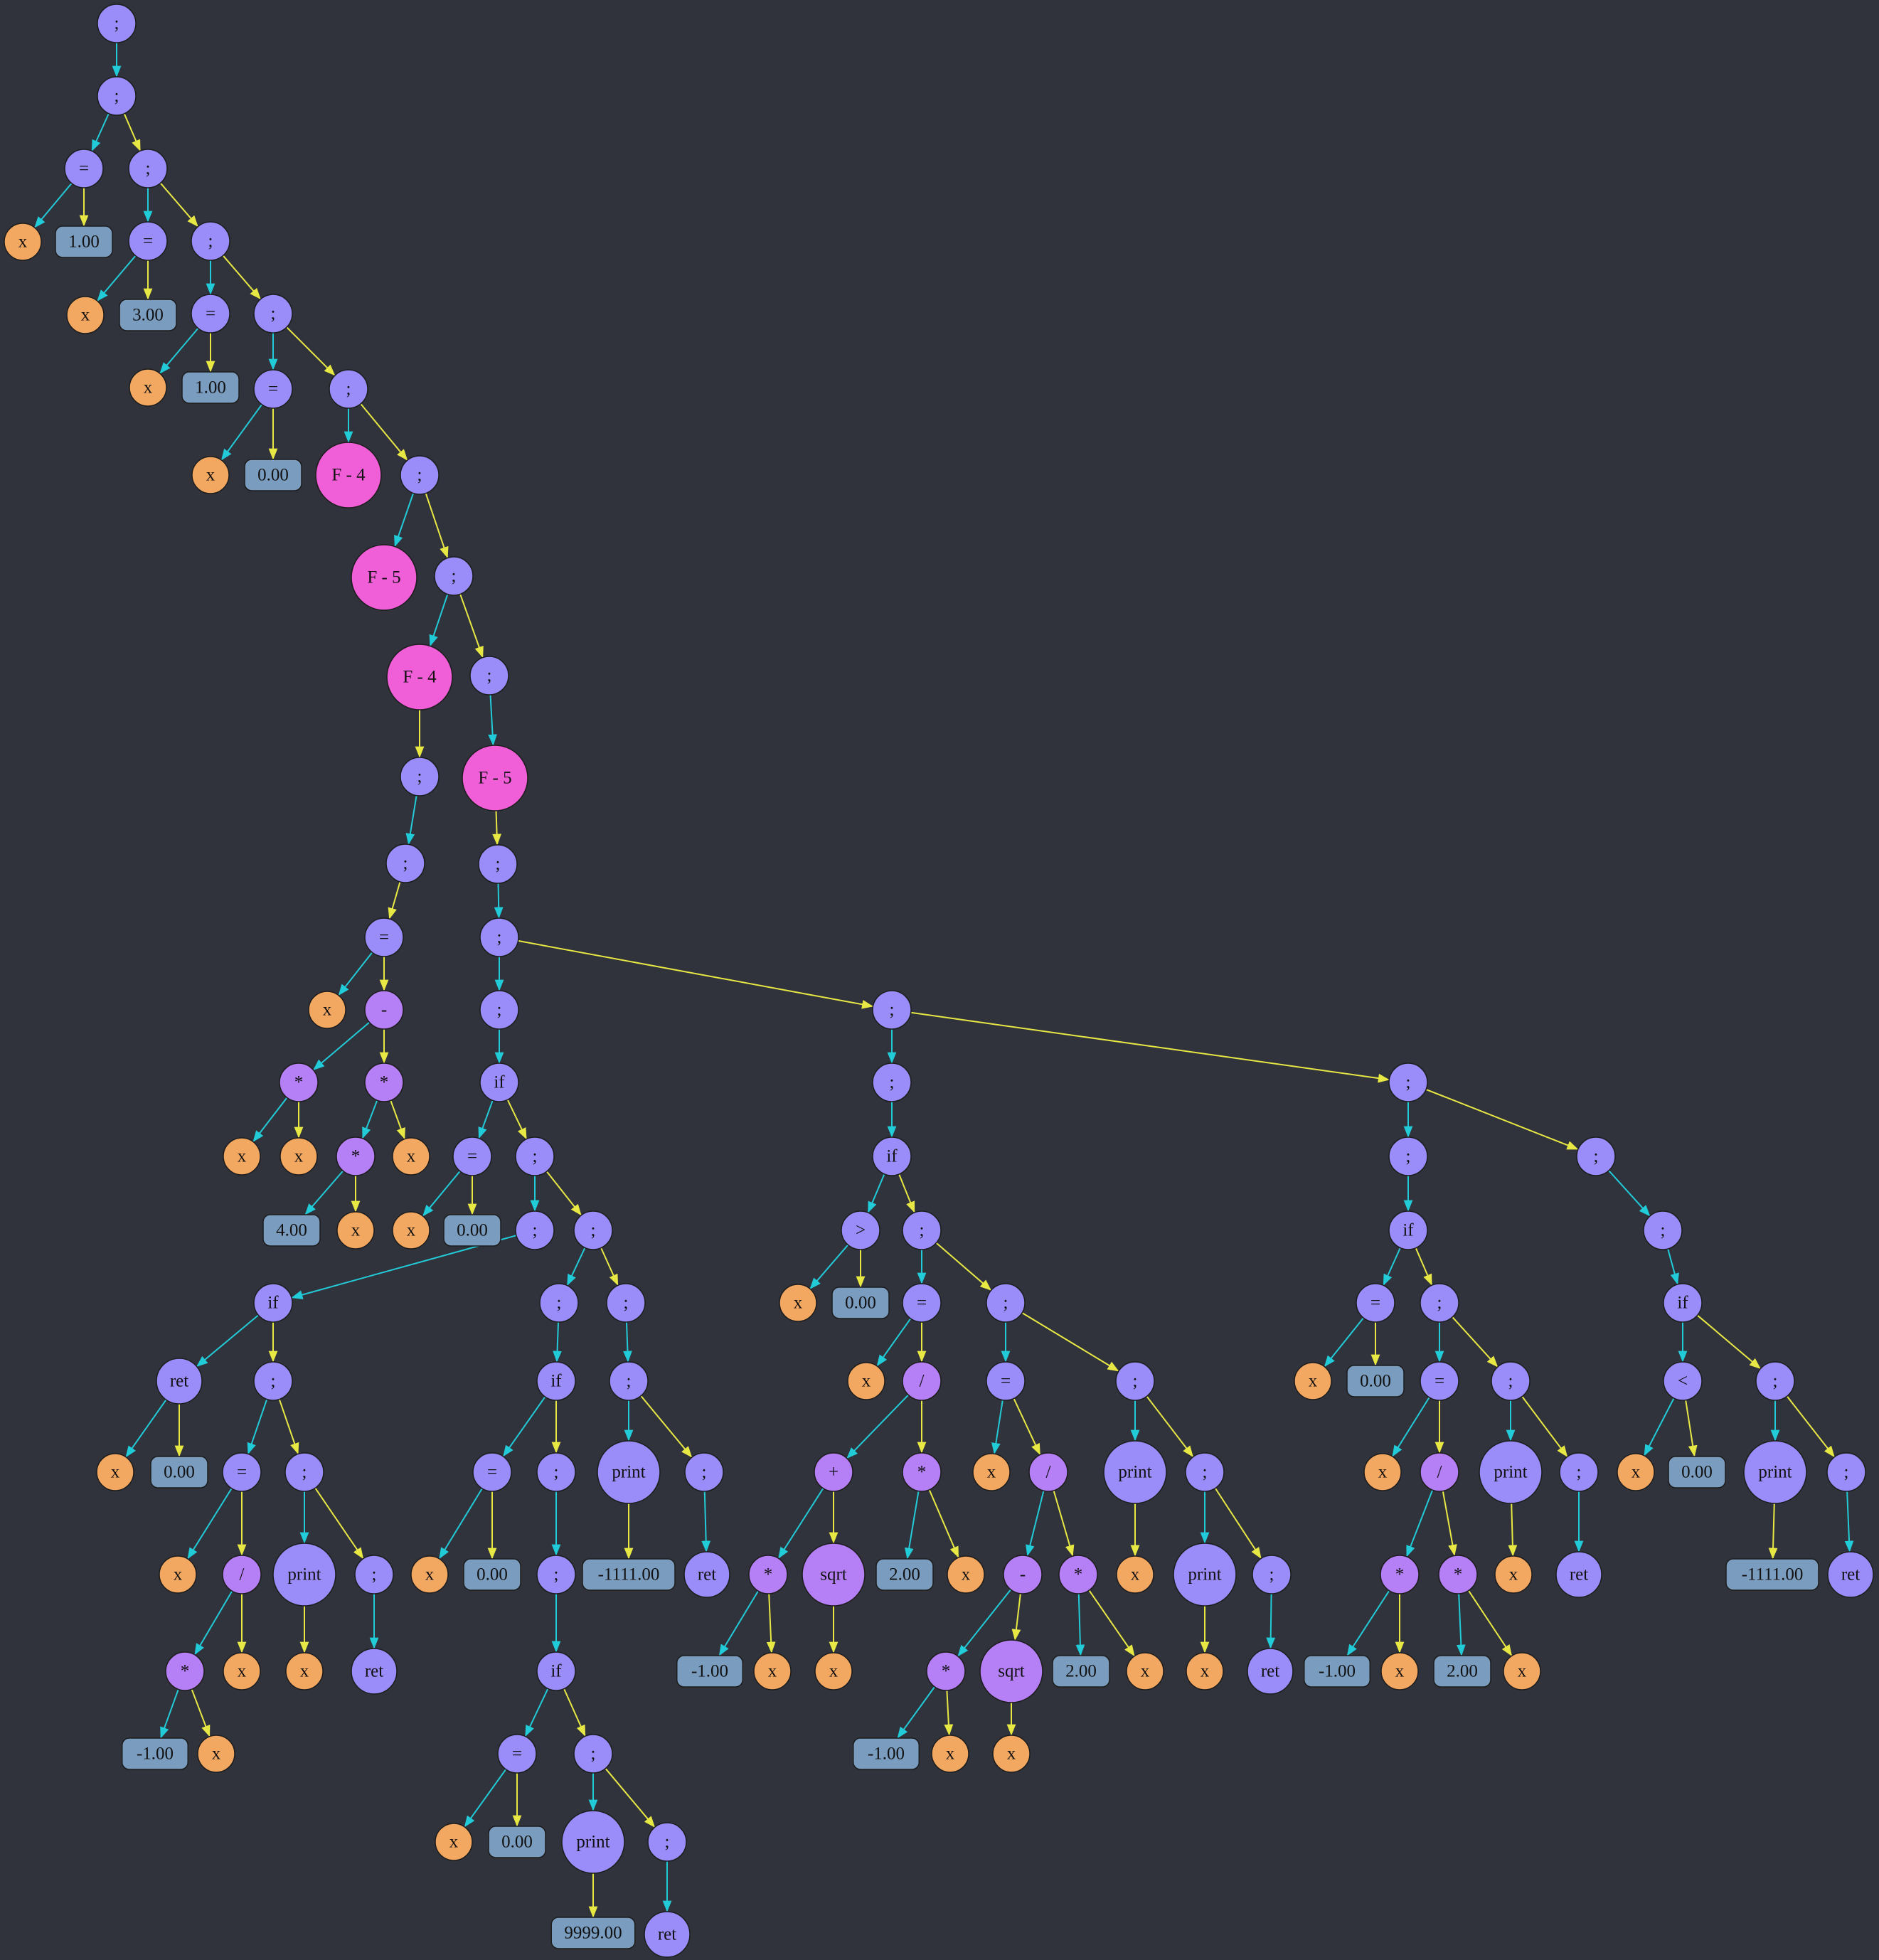 The image size is (1879, 1960). What do you see at coordinates (710, 1671) in the screenshot?
I see `node-1-00: -1.00` at bounding box center [710, 1671].